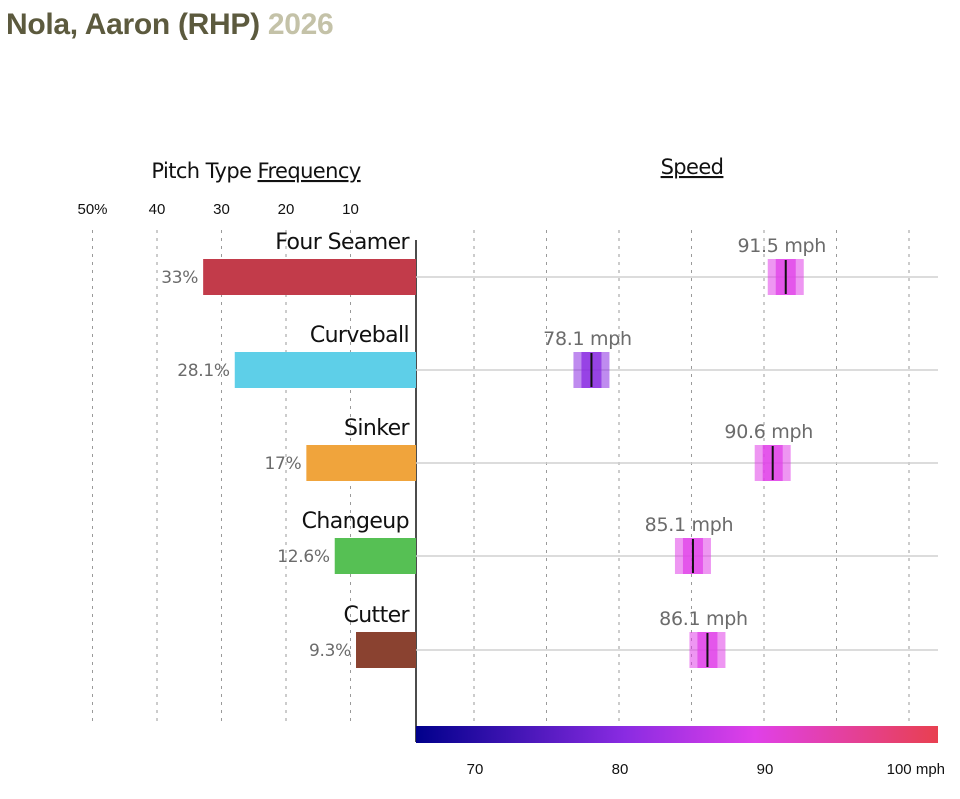  I want to click on frequency-tick-label: 40, so click(157, 209).